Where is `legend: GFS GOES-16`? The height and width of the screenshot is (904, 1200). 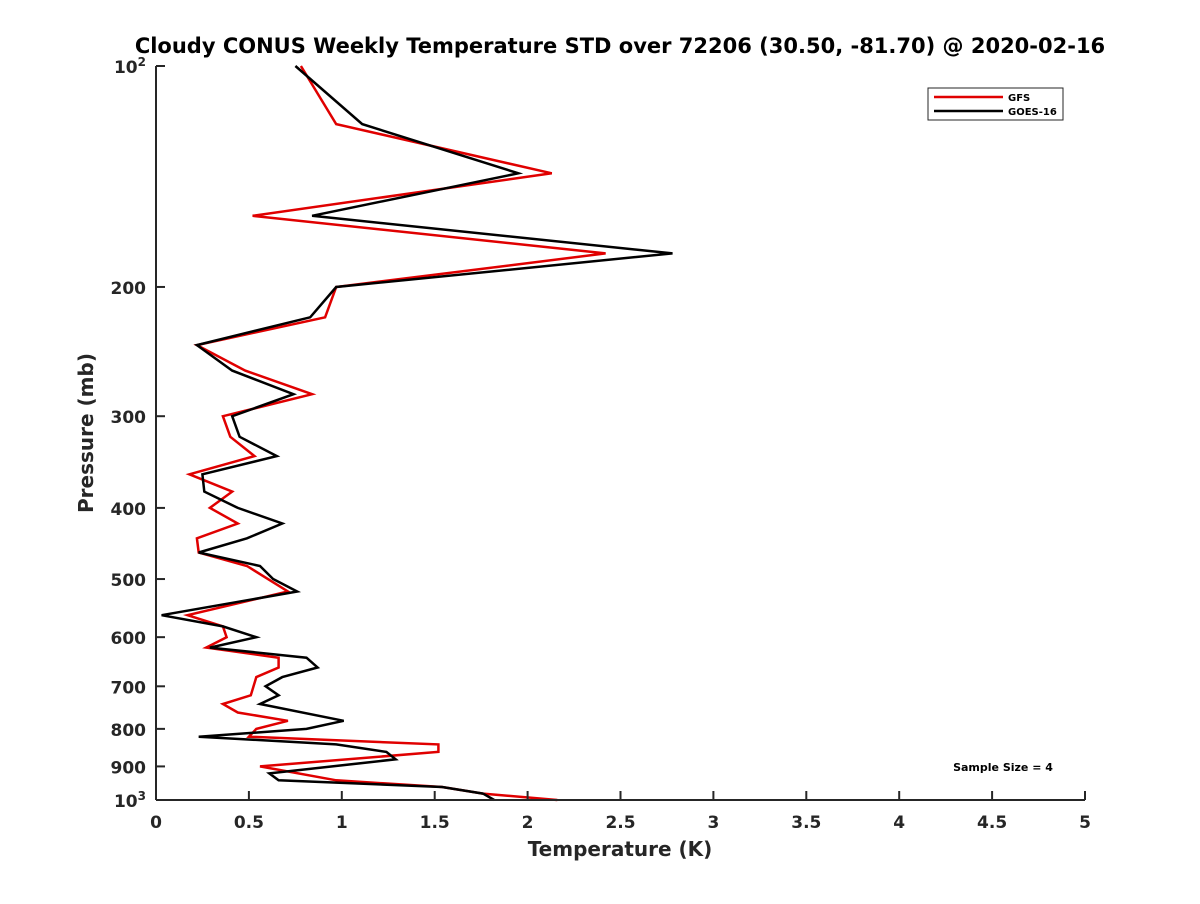
legend: GFS GOES-16 is located at coordinates (995, 104).